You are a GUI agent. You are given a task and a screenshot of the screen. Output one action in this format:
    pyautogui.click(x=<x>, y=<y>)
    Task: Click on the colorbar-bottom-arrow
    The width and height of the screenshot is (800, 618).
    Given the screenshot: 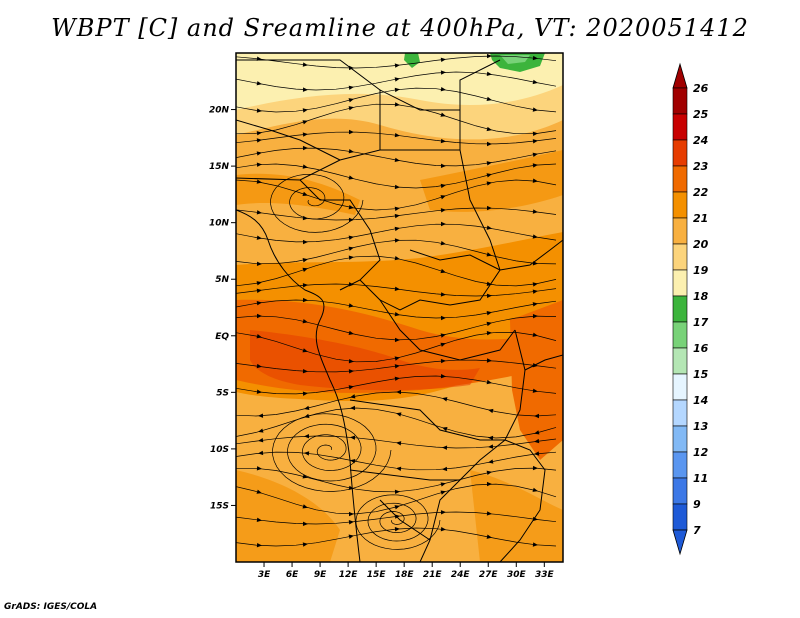 What is the action you would take?
    pyautogui.click(x=680, y=542)
    